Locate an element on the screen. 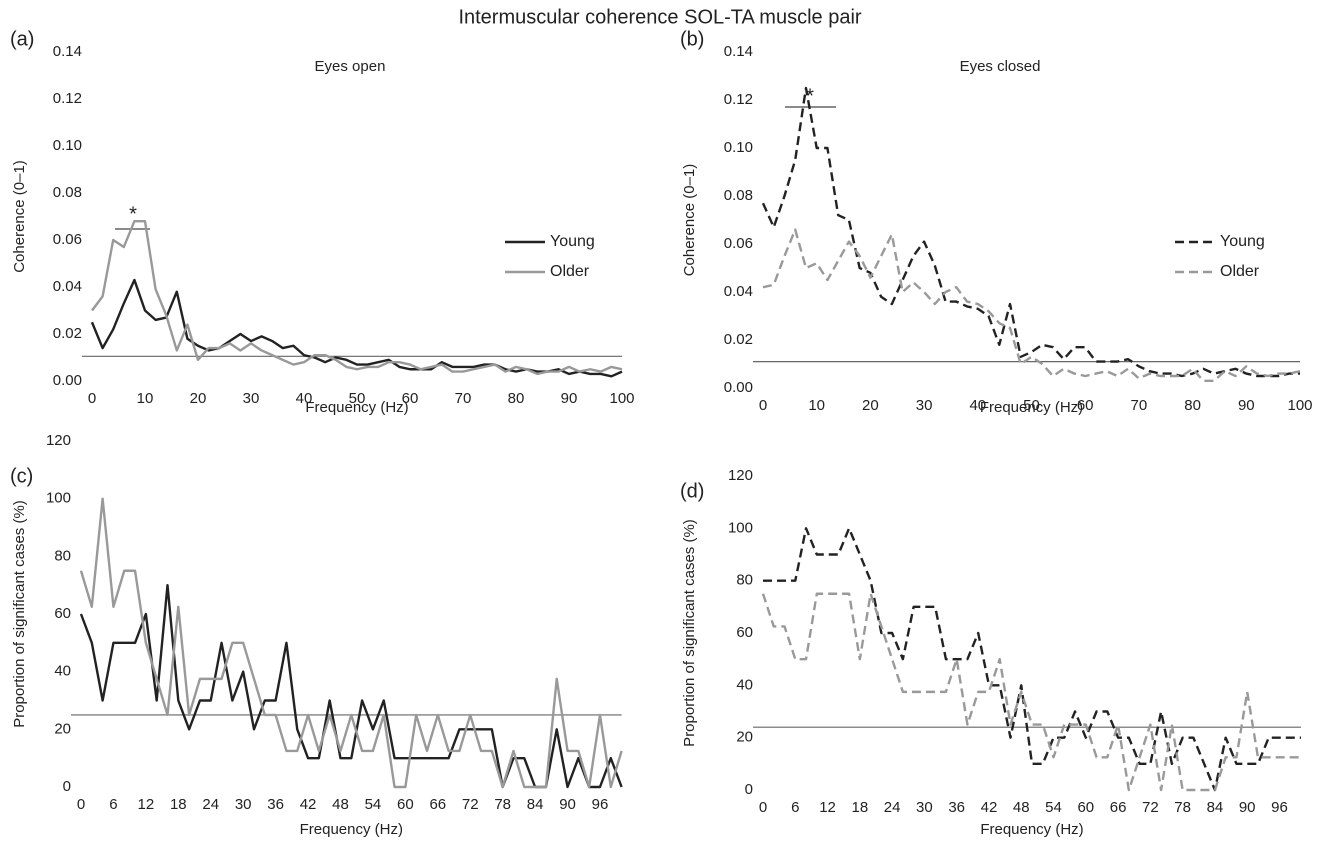 This screenshot has width=1321, height=843. x-tick-label: 96 is located at coordinates (1279, 807).